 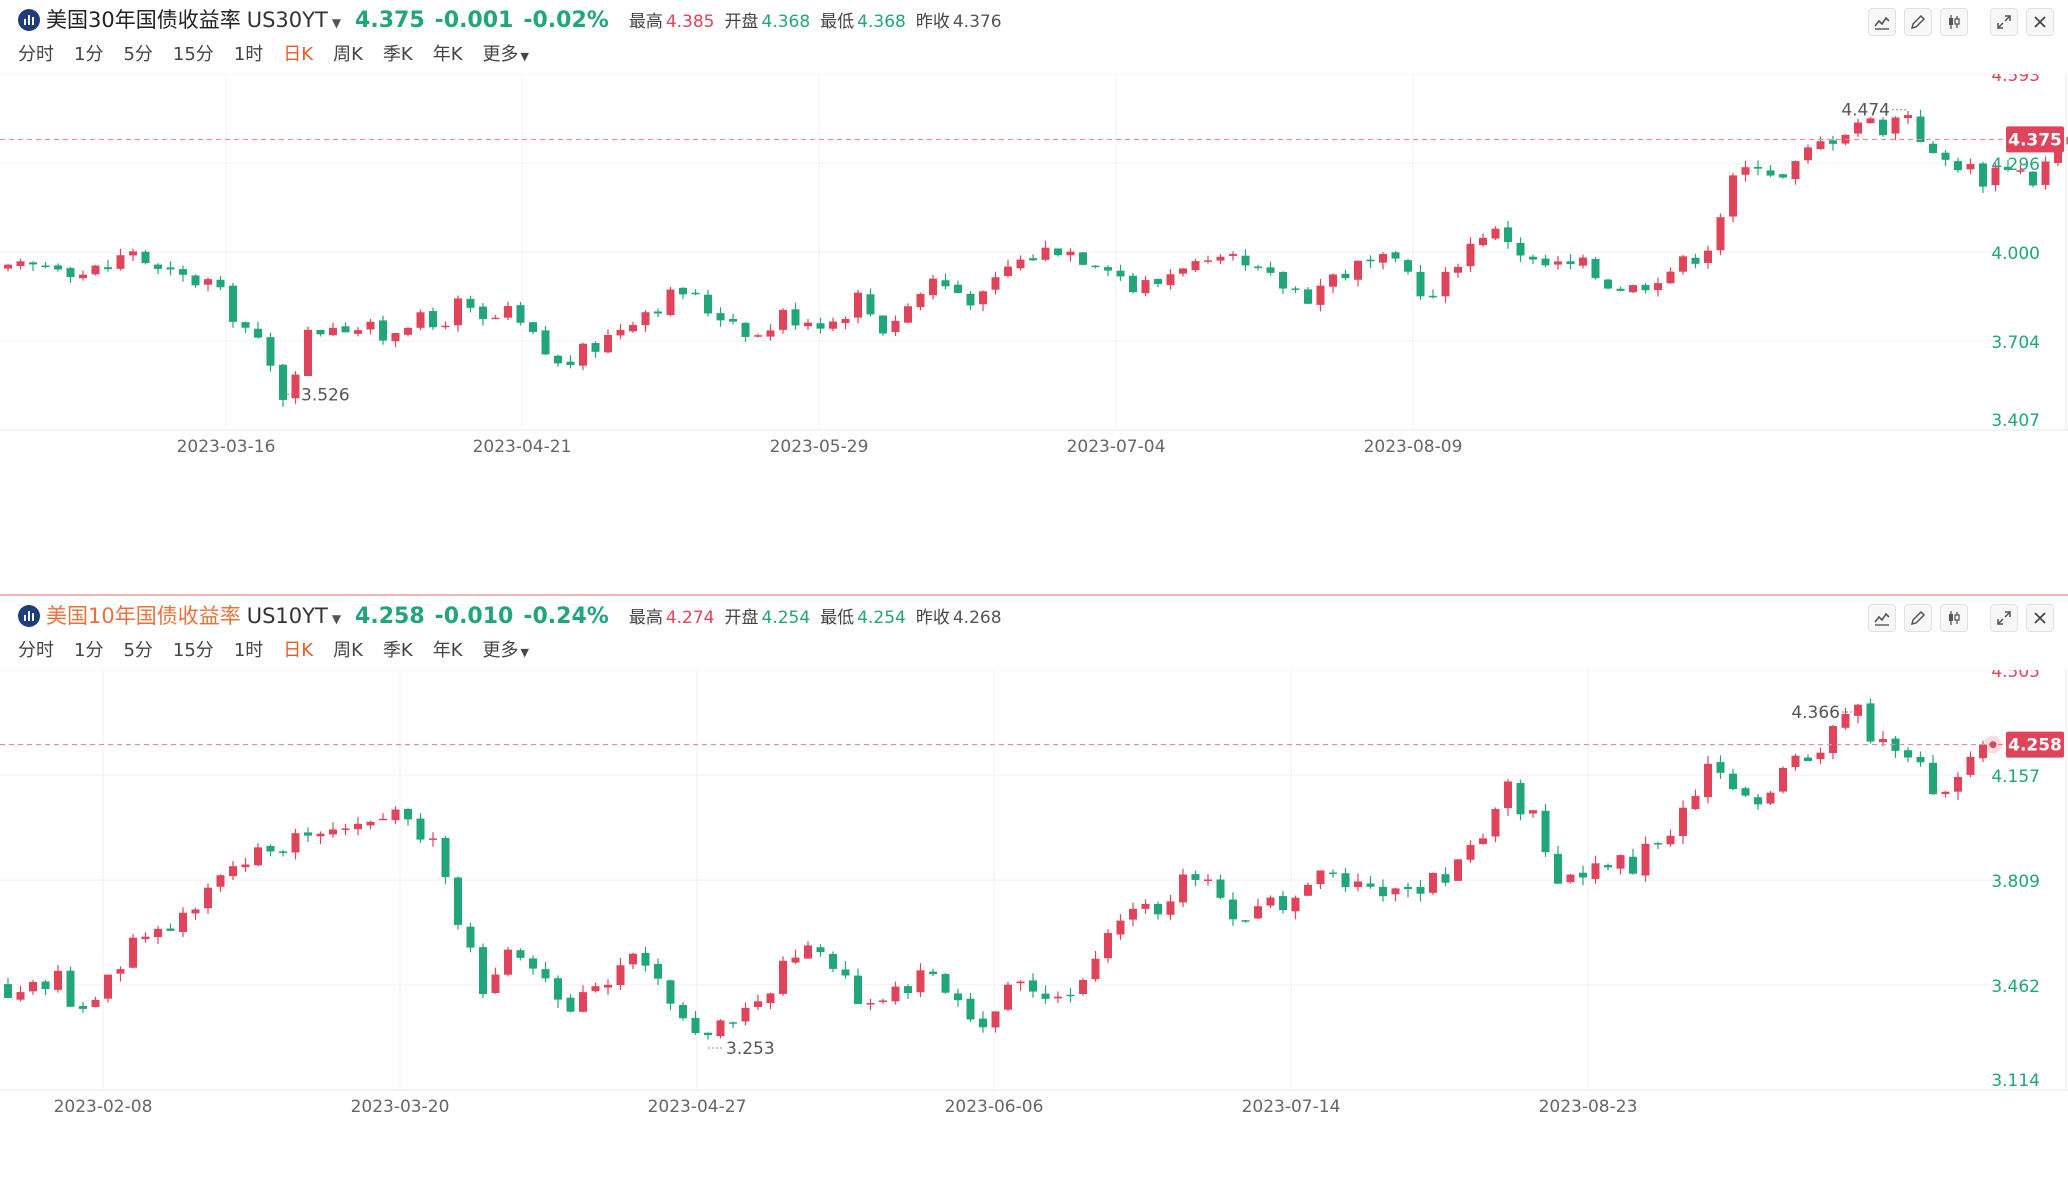 I want to click on instrument-name: 美国30年国债收益率, so click(x=143, y=20).